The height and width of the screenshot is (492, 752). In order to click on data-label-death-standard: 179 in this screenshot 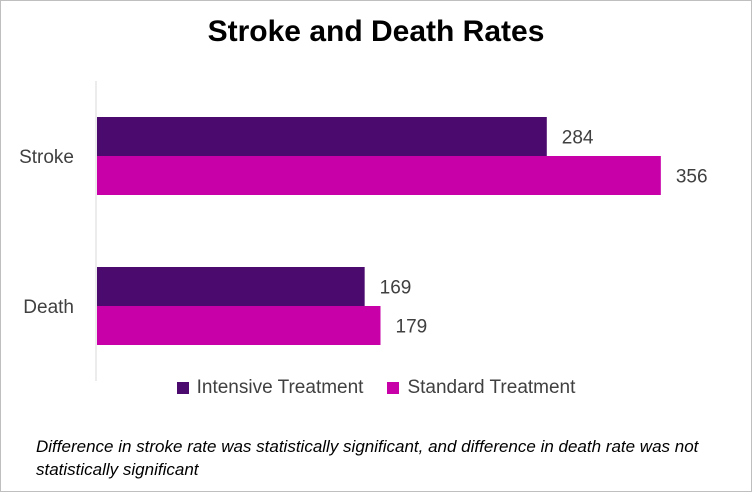, I will do `click(412, 327)`.